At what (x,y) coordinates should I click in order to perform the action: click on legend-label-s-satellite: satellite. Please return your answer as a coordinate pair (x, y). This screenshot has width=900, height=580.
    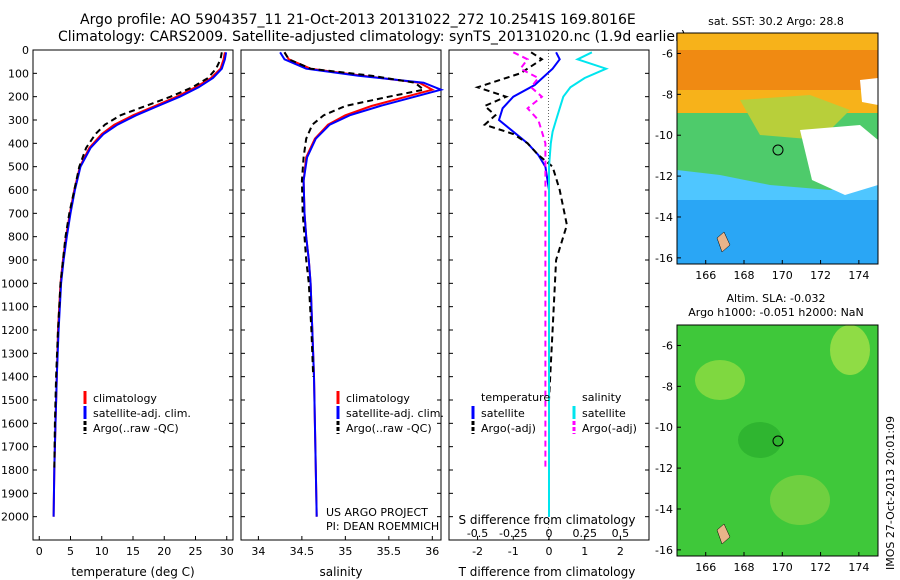
    Looking at the image, I should click on (604, 413).